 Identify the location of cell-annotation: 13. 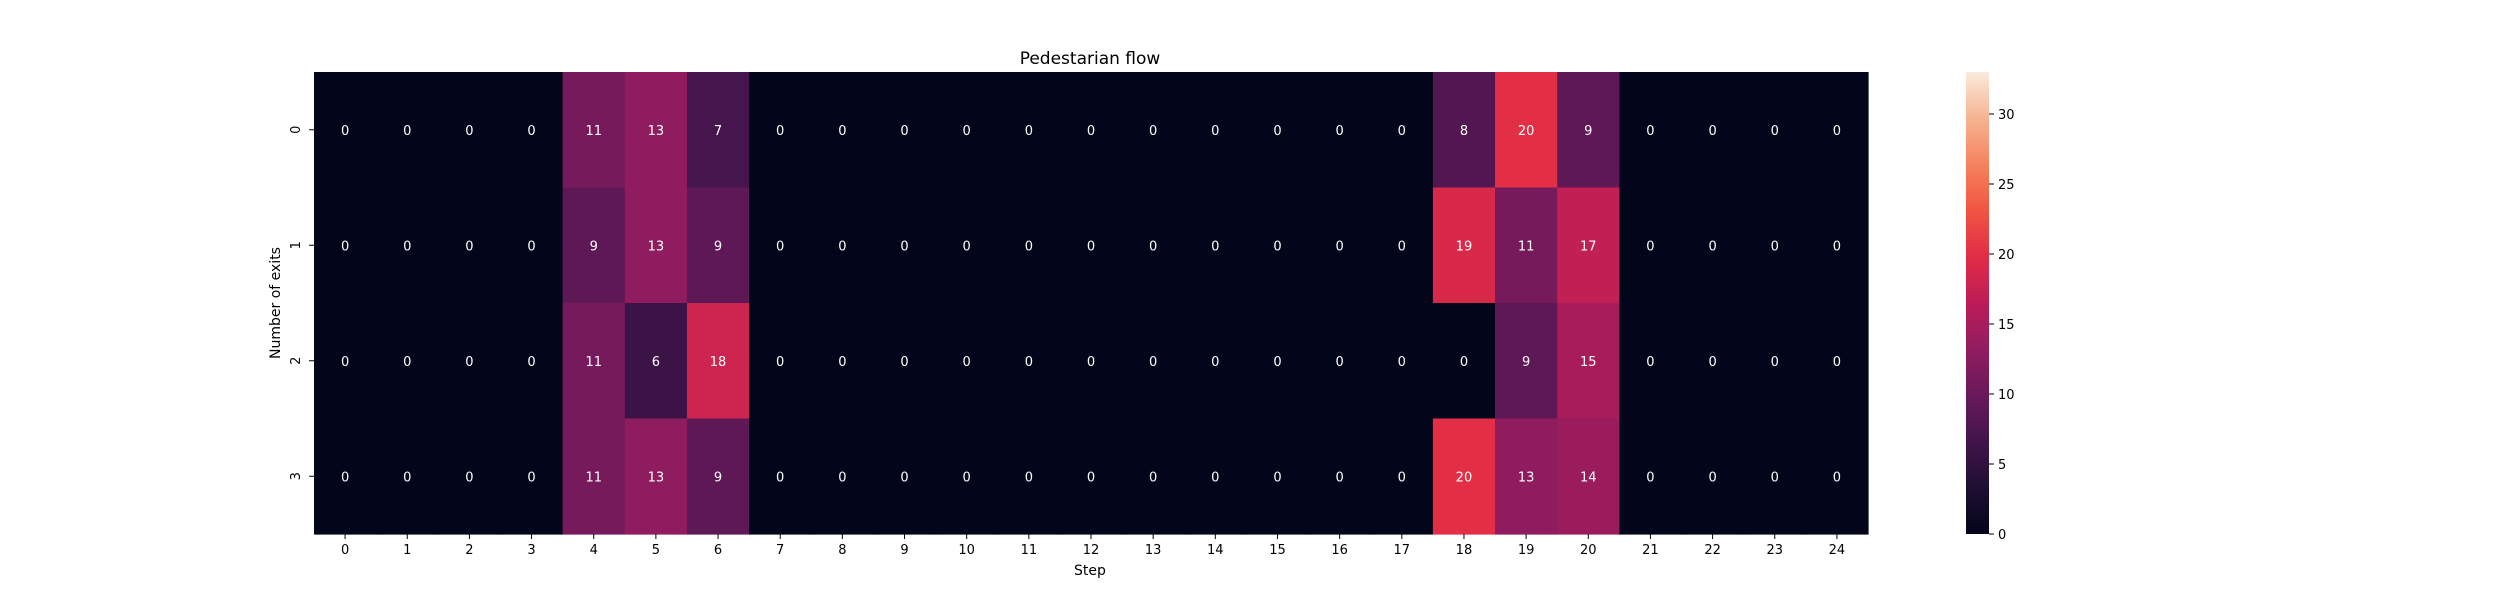
(656, 131).